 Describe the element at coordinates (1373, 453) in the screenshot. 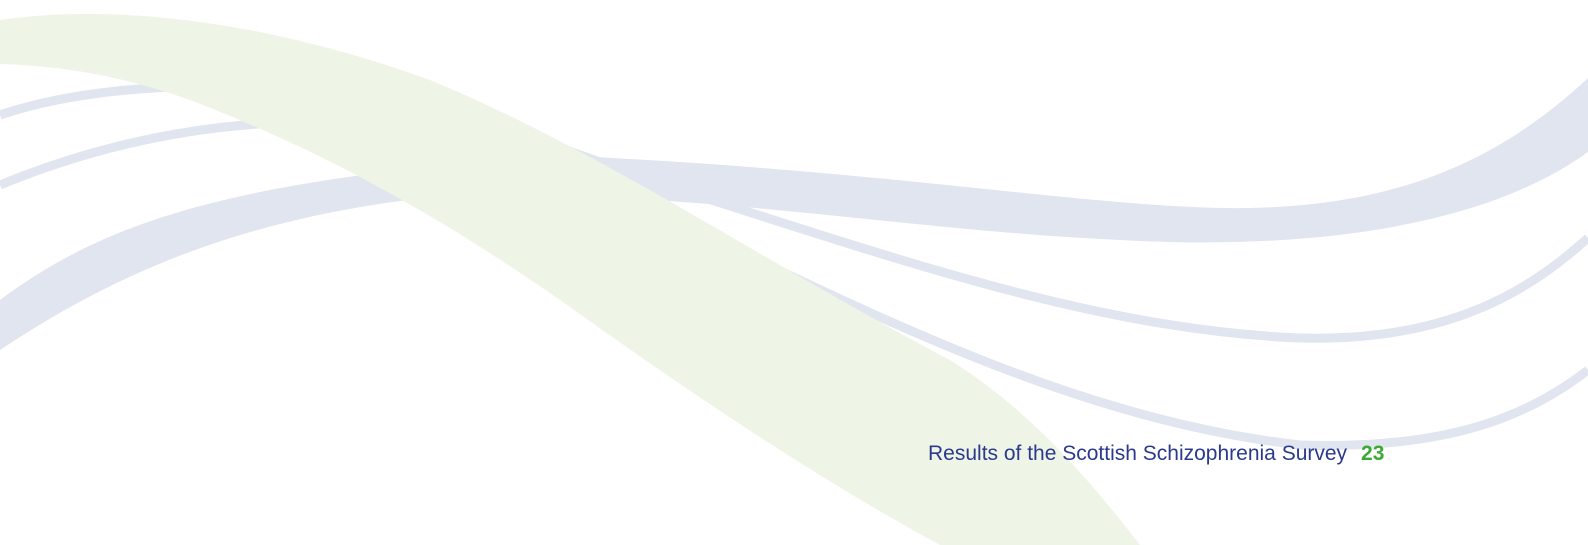

I see `page-number: 23` at that location.